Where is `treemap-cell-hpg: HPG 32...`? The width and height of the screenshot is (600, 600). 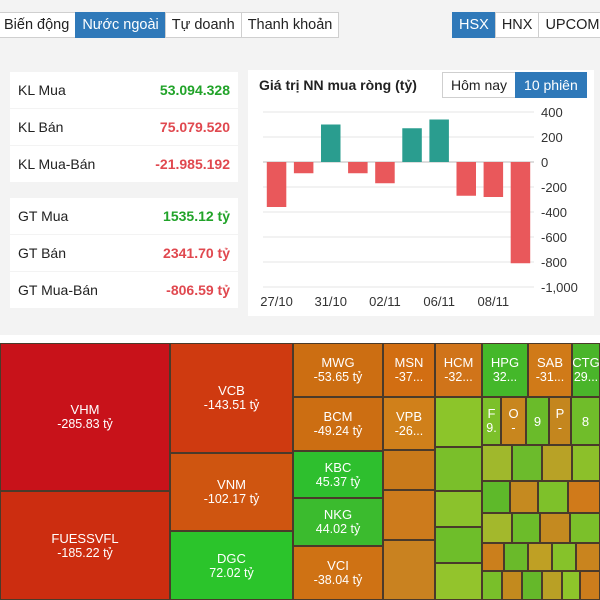 treemap-cell-hpg: HPG 32... is located at coordinates (505, 370).